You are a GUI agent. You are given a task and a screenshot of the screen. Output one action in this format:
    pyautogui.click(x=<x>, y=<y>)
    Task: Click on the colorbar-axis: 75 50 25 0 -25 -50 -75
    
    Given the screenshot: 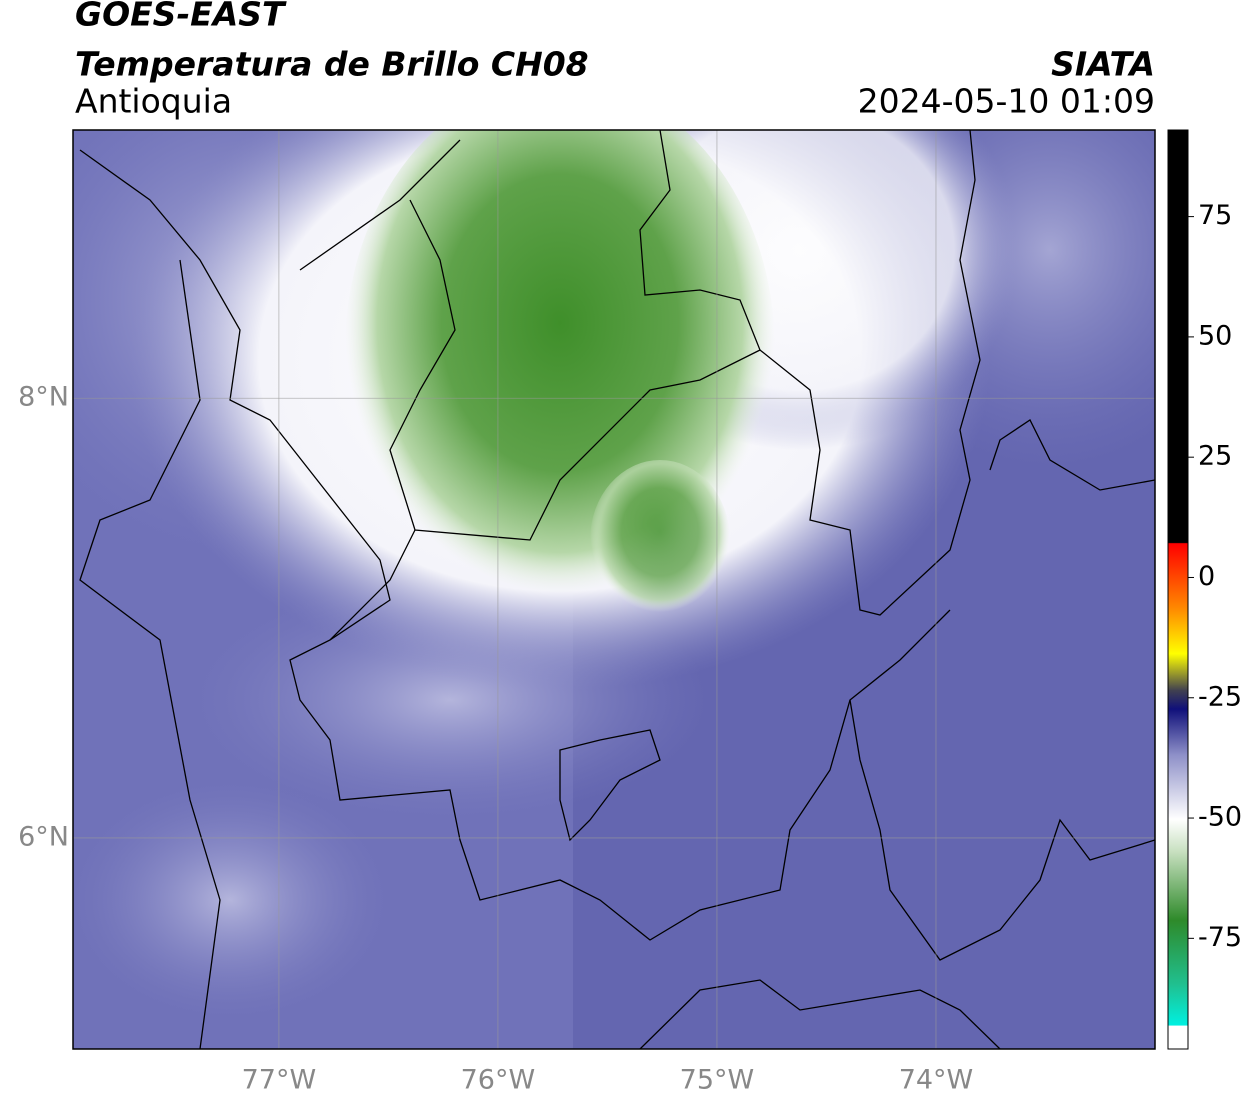 What is the action you would take?
    pyautogui.click(x=1215, y=576)
    